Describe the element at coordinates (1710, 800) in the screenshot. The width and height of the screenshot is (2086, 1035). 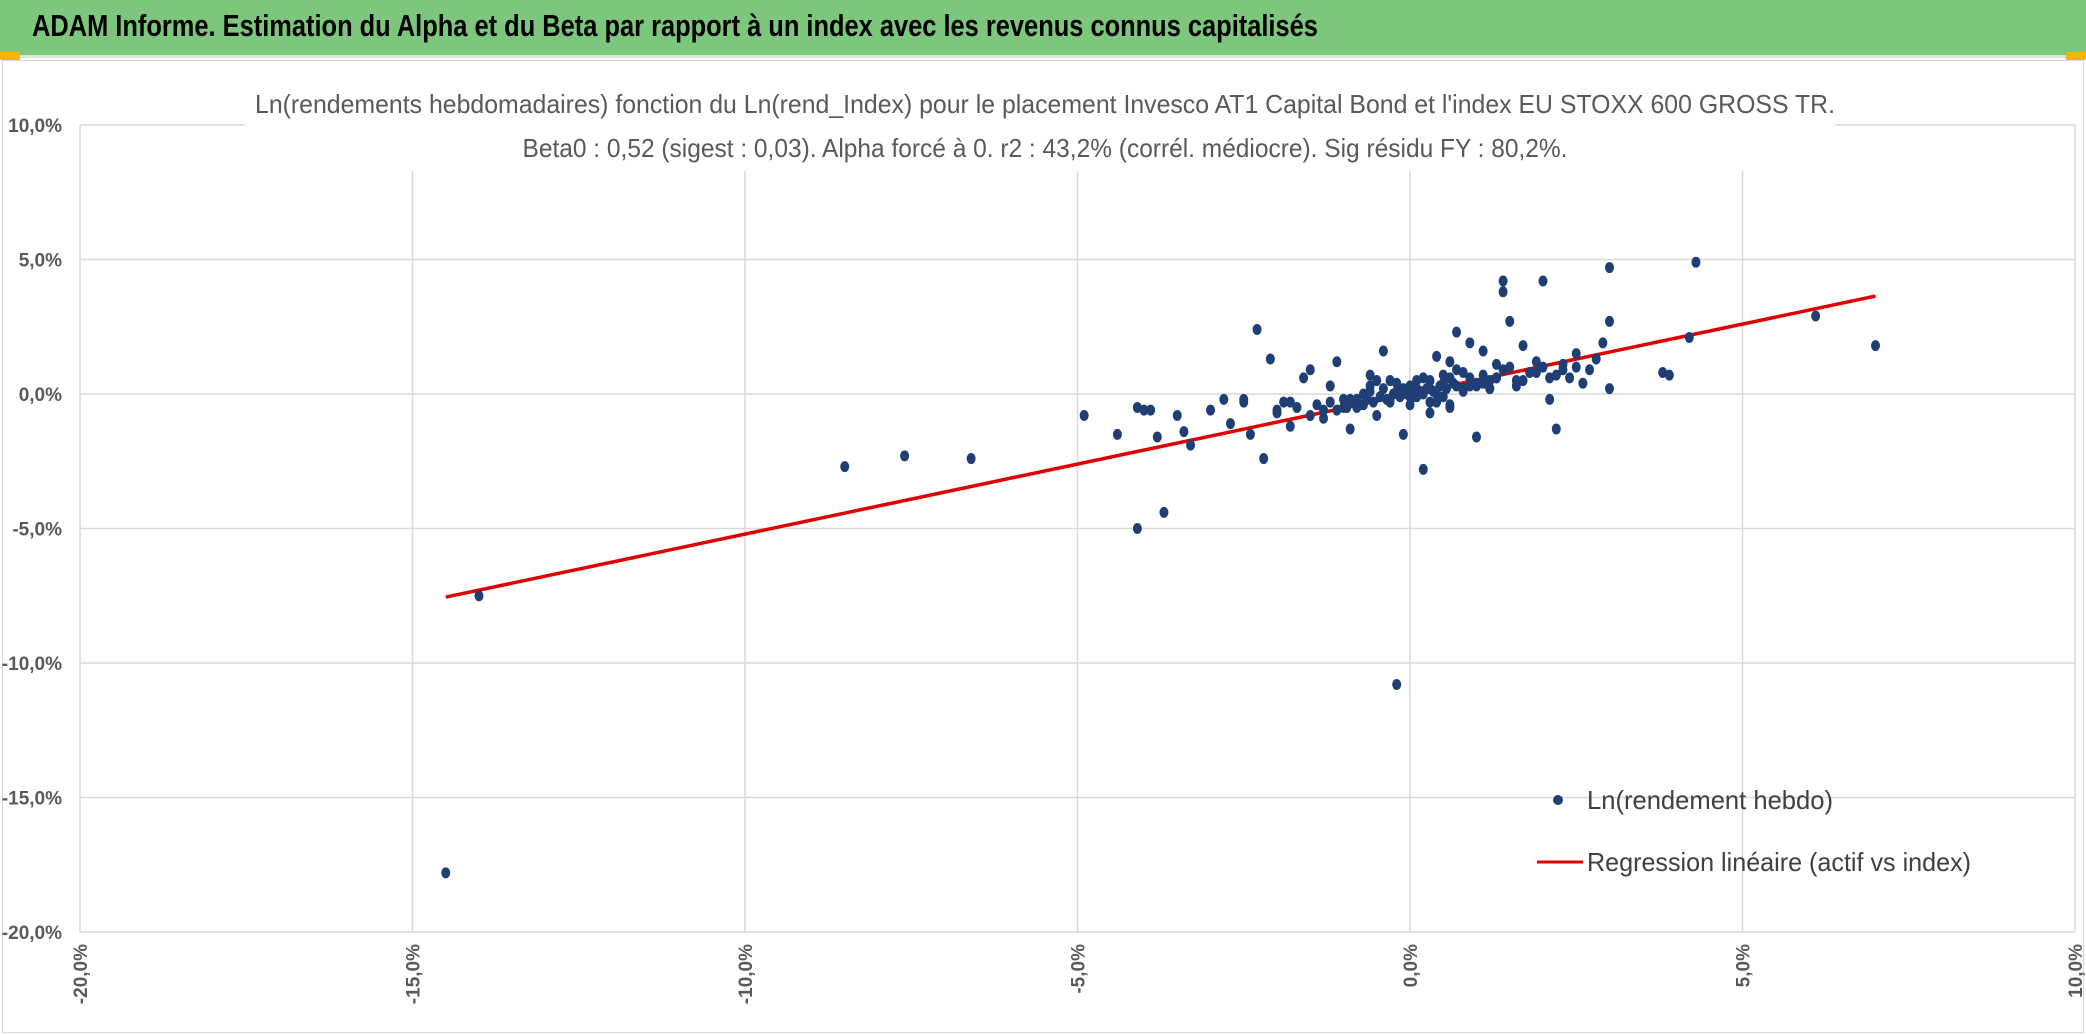
I see `legend-label-points: Ln(rendement hebdo)` at that location.